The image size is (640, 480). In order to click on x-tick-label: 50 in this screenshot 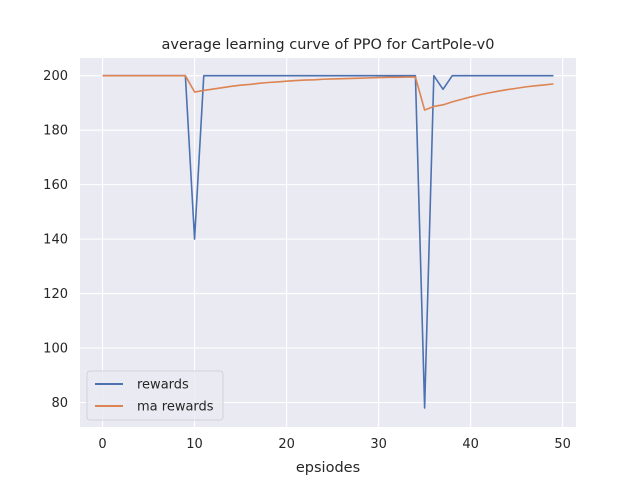, I will do `click(562, 444)`.